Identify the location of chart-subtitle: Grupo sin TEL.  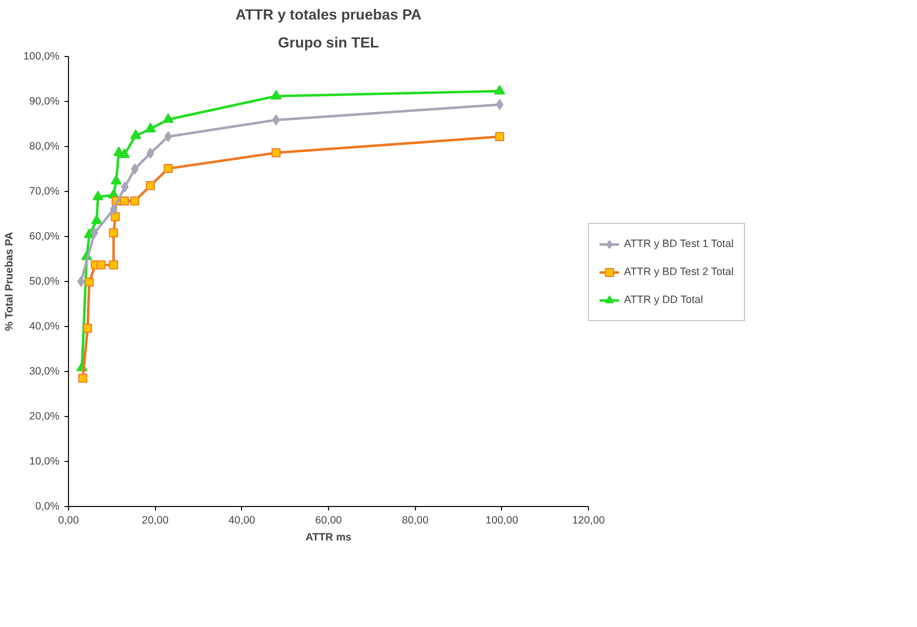
(329, 44).